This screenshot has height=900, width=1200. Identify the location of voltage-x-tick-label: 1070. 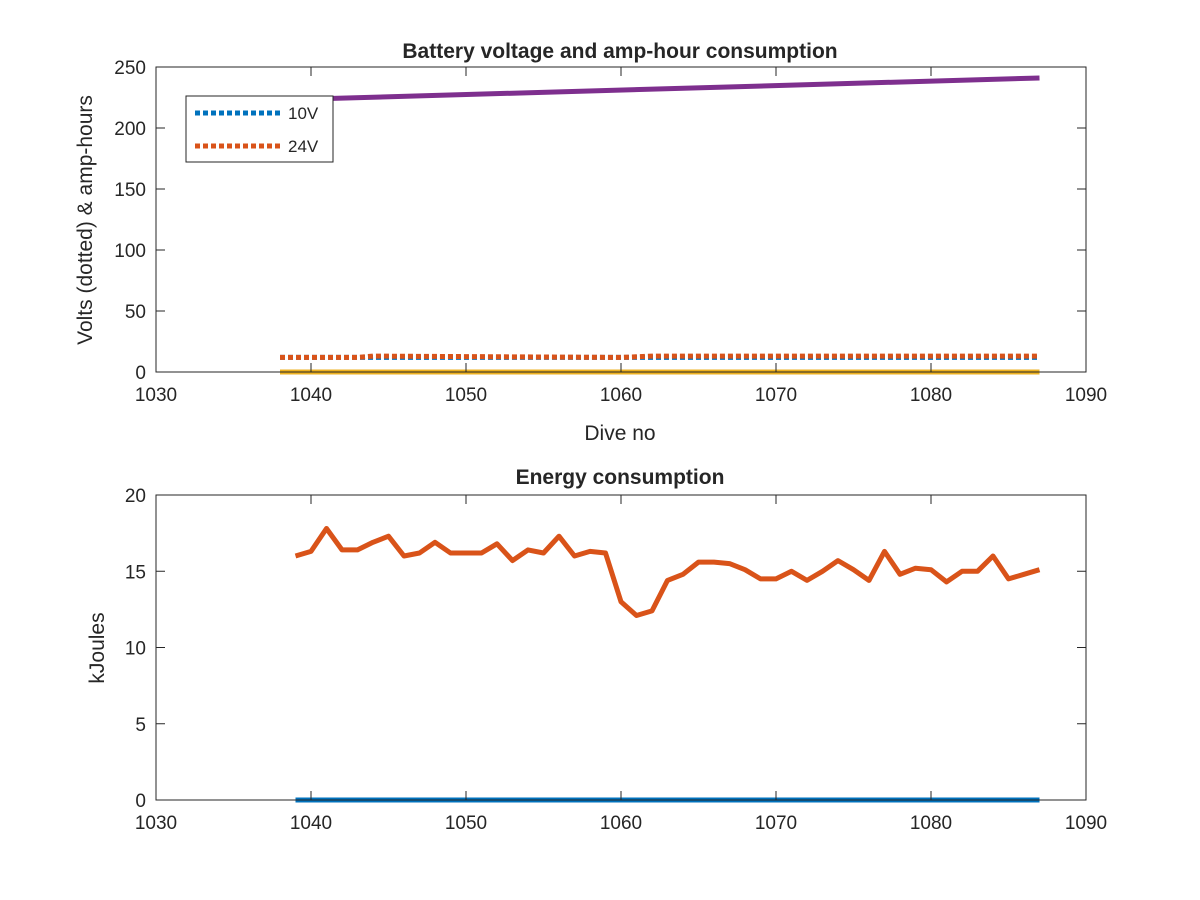
(776, 395).